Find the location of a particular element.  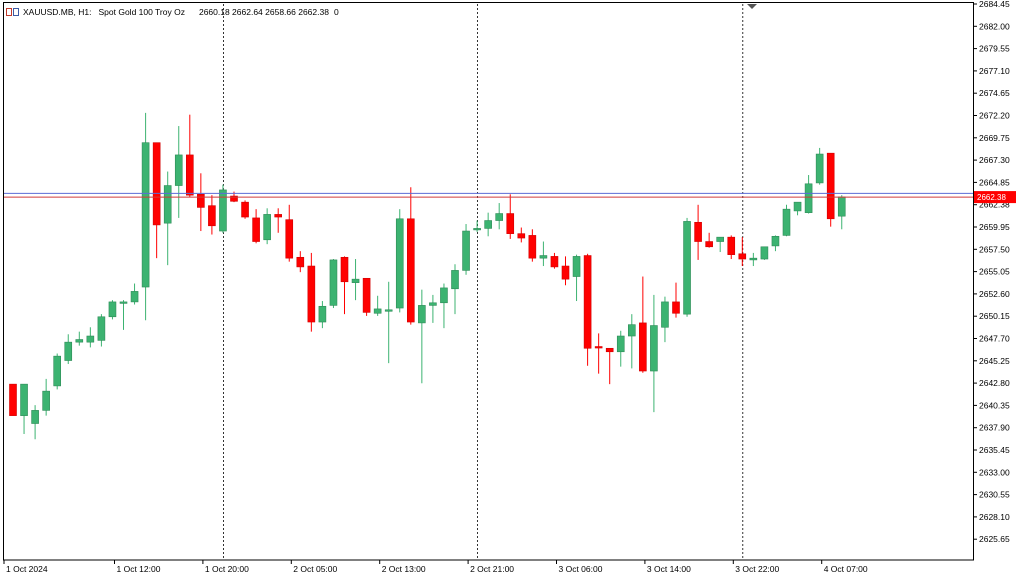

x-tick-label: 3 Oct 22:00 is located at coordinates (757, 569).